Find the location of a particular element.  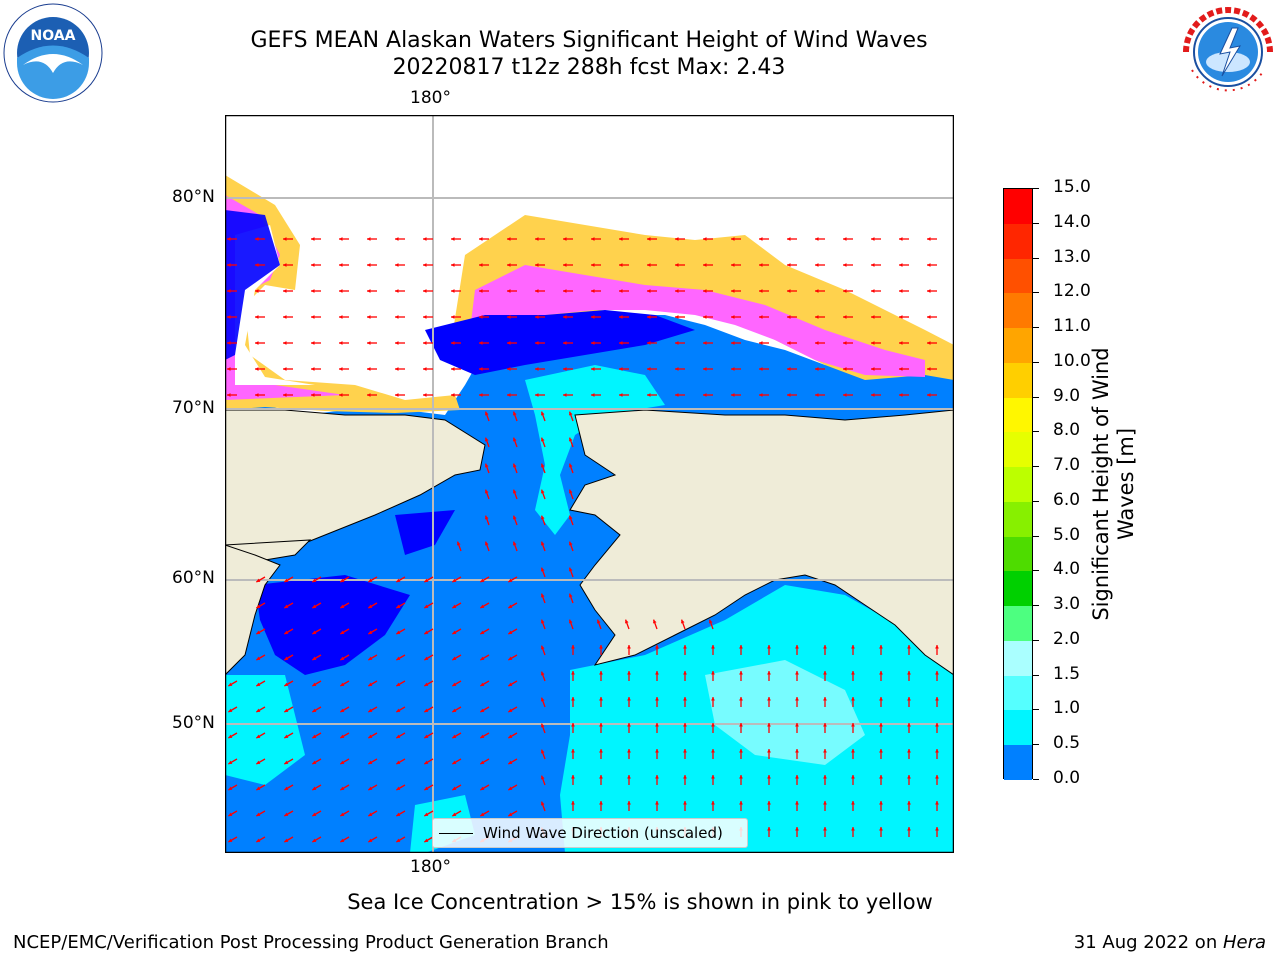

colorbar-tick-label: 9.0 is located at coordinates (1067, 395).